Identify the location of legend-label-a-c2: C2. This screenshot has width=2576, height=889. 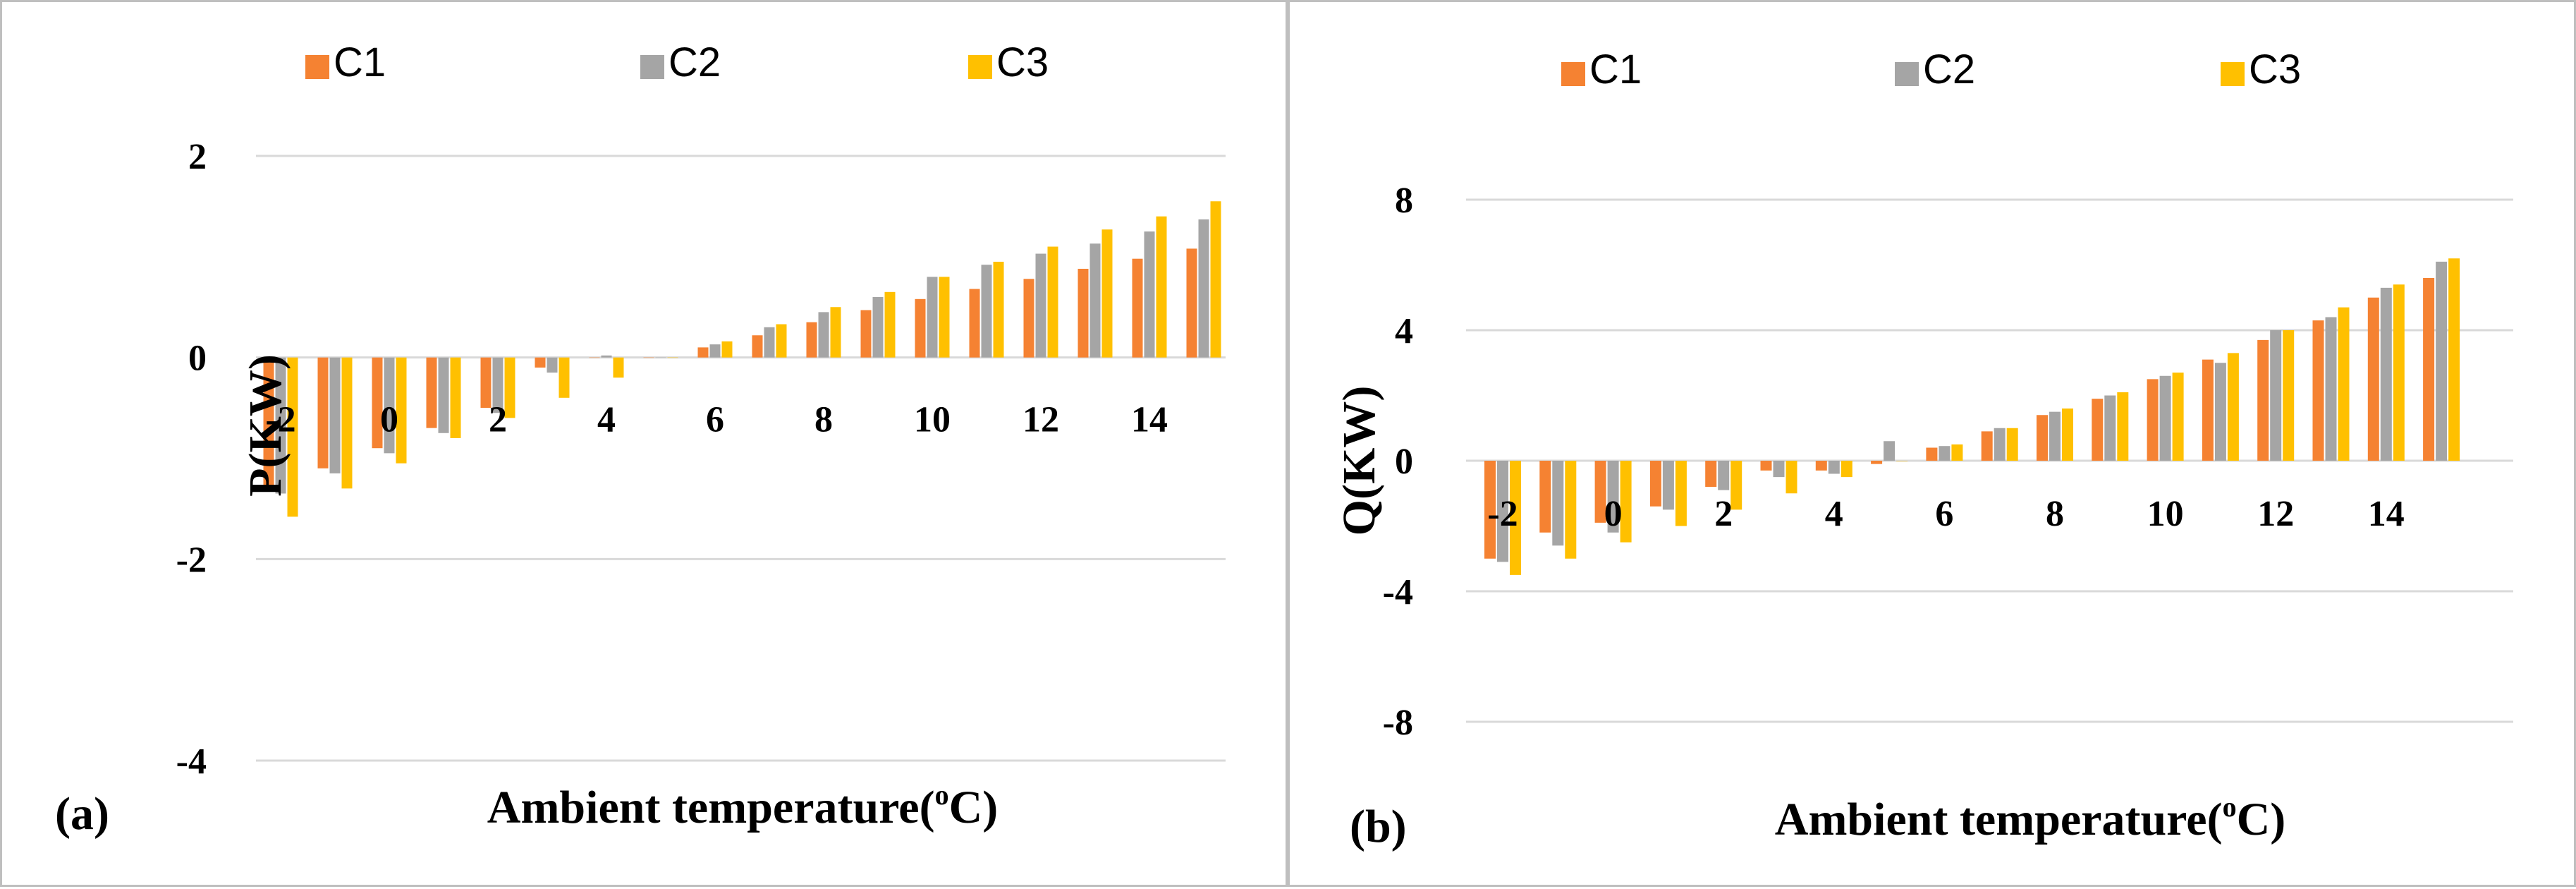
(695, 62).